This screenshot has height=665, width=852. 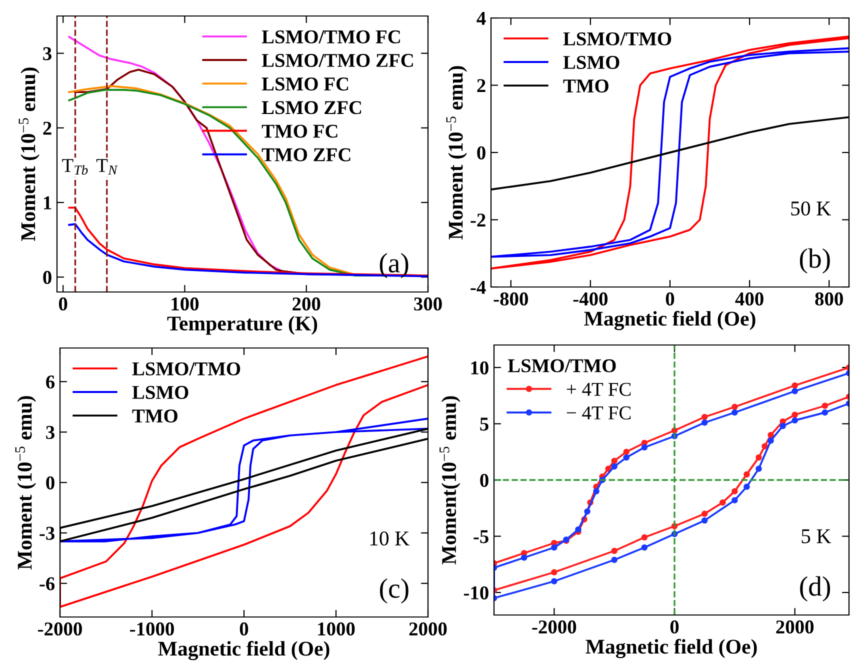 I want to click on y-tick-label: -10, so click(x=476, y=593).